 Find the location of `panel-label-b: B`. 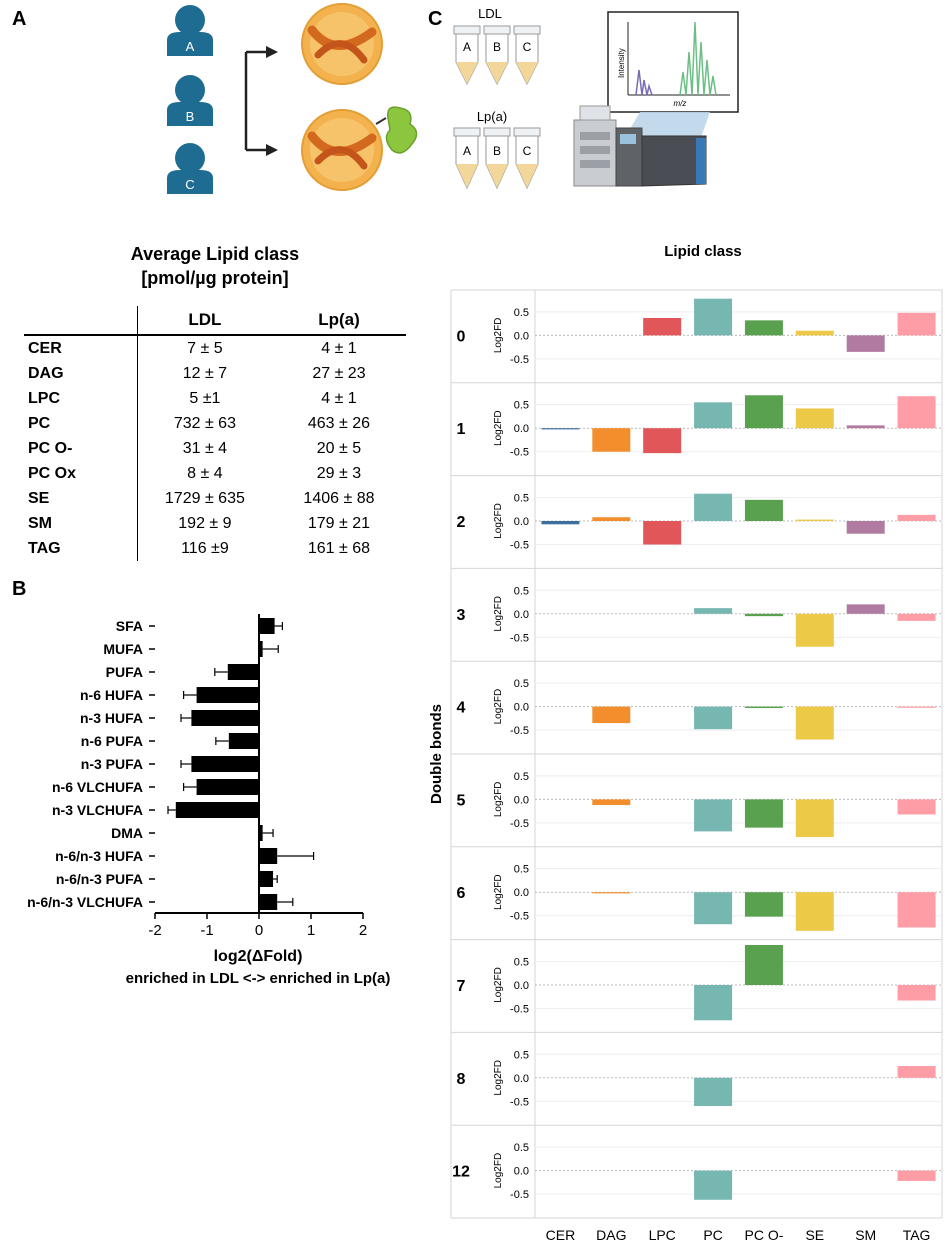

panel-label-b: B is located at coordinates (19, 589).